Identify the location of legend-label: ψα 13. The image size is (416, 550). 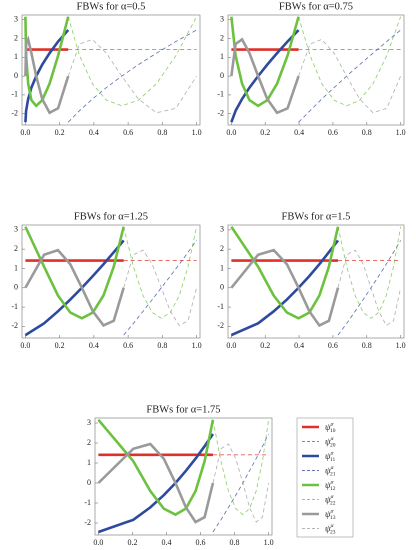
(330, 515).